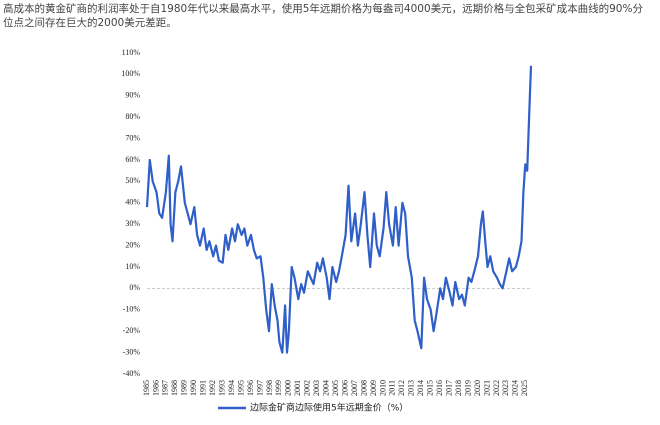 Image resolution: width=660 pixels, height=425 pixels. I want to click on y-tick-label: 0%, so click(134, 287).